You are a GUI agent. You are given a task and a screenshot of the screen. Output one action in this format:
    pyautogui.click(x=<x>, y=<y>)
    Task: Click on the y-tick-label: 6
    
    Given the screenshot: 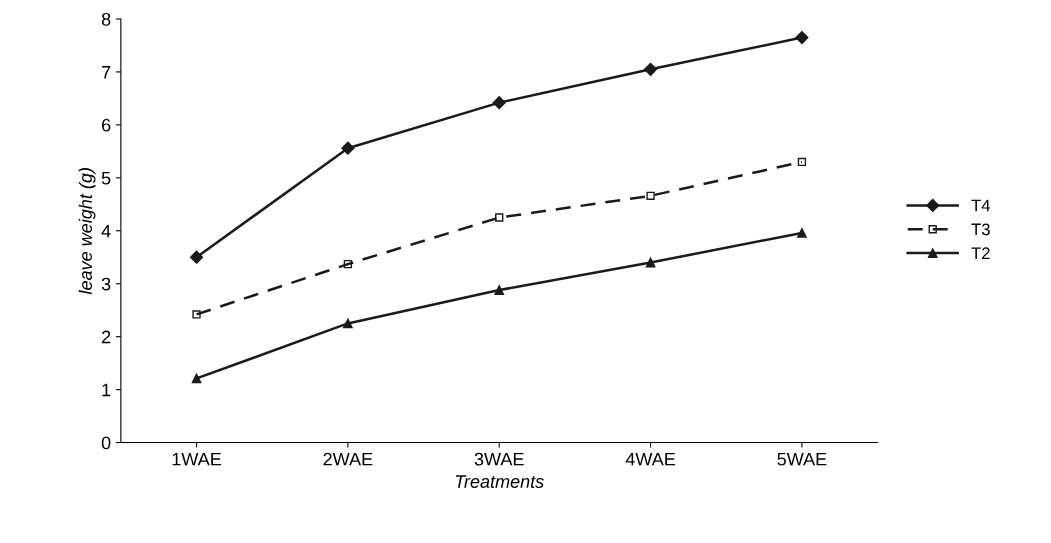 What is the action you would take?
    pyautogui.click(x=106, y=125)
    